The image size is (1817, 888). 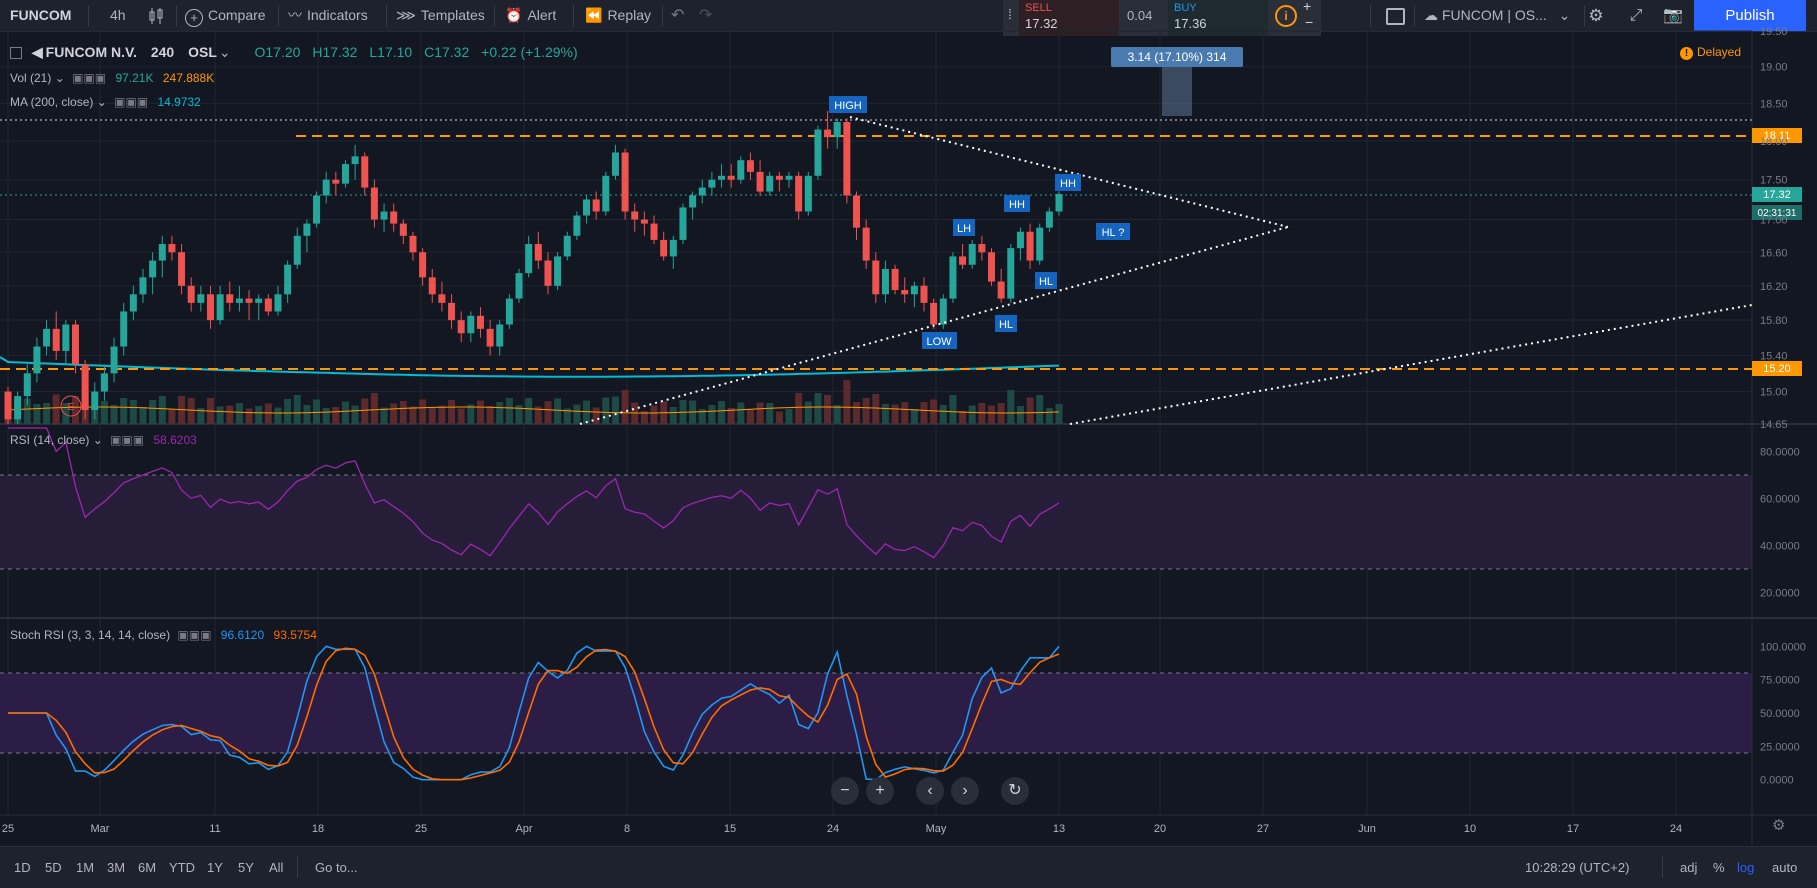 I want to click on camera-icon: 📷, so click(x=1673, y=15).